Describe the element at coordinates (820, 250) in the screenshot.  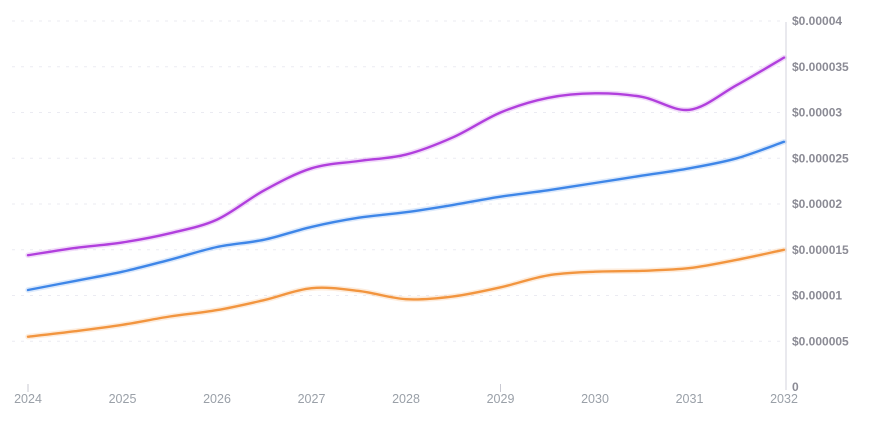
I see `y-axis-label: $0.000015` at that location.